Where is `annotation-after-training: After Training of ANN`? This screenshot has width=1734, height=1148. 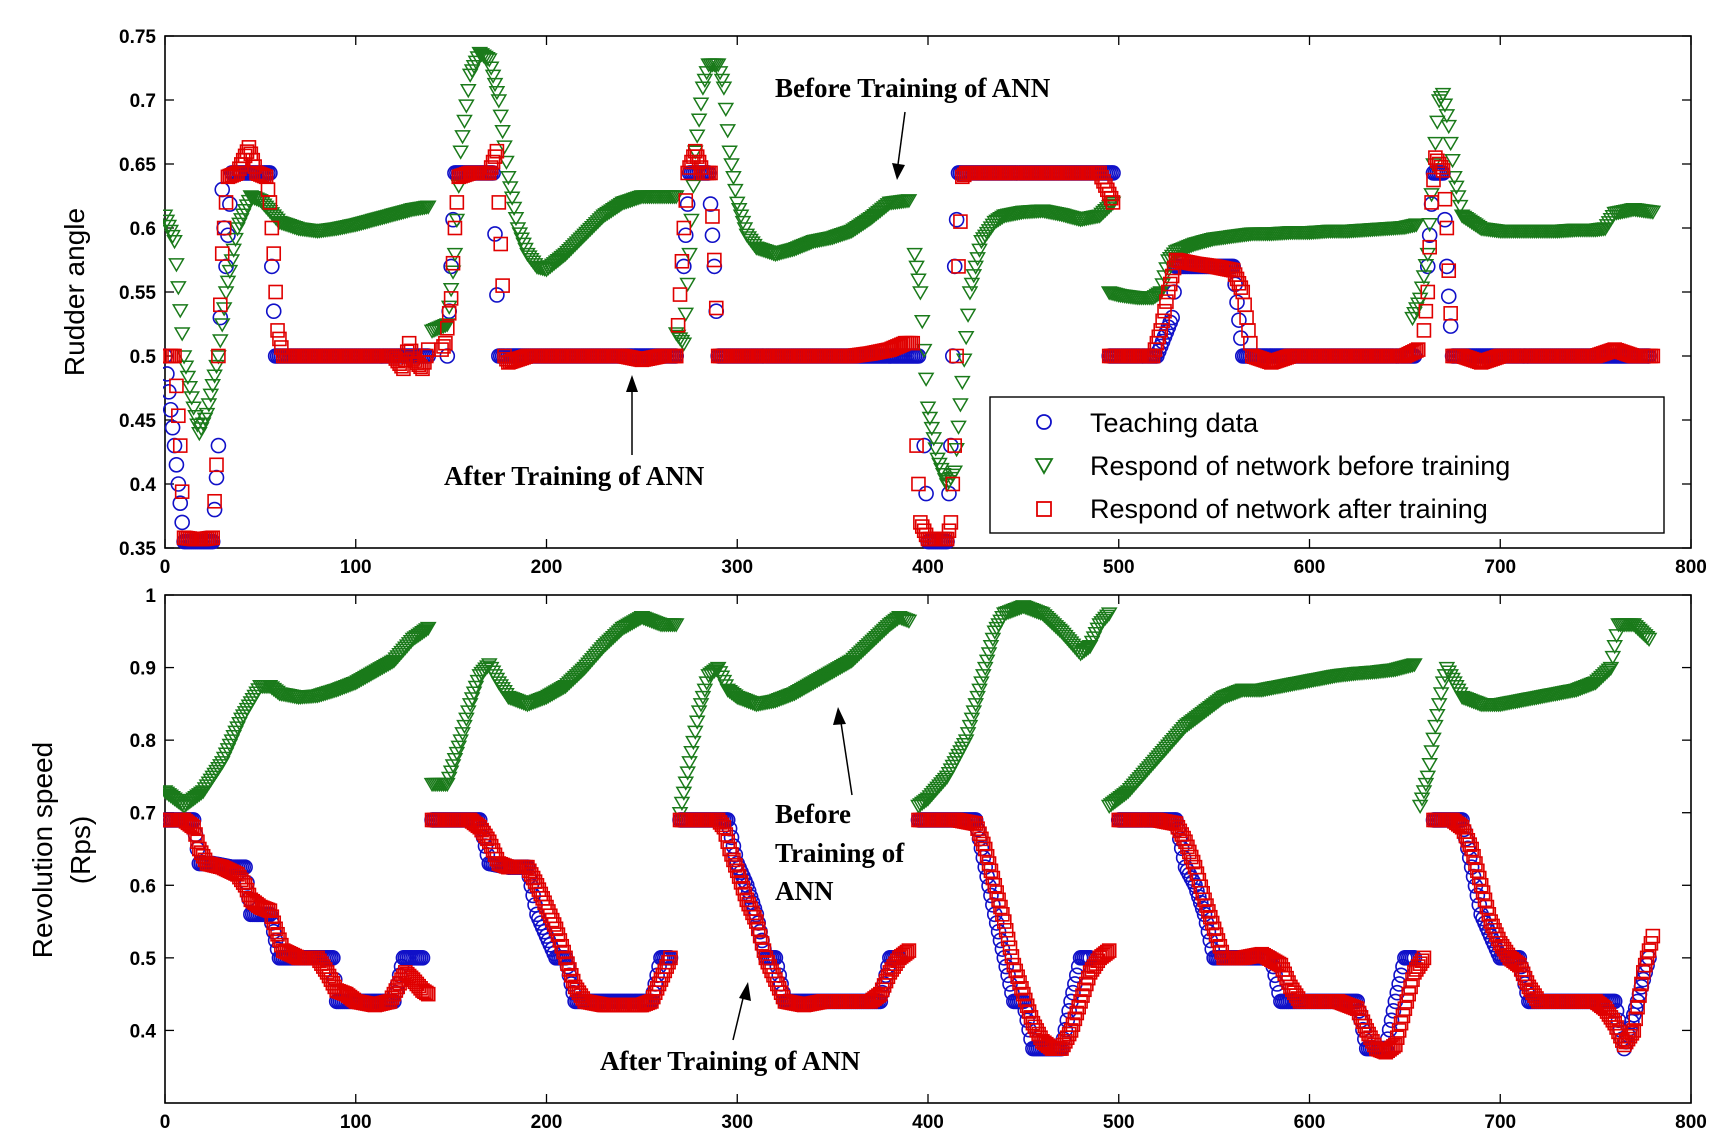
annotation-after-training: After Training of ANN is located at coordinates (730, 1061).